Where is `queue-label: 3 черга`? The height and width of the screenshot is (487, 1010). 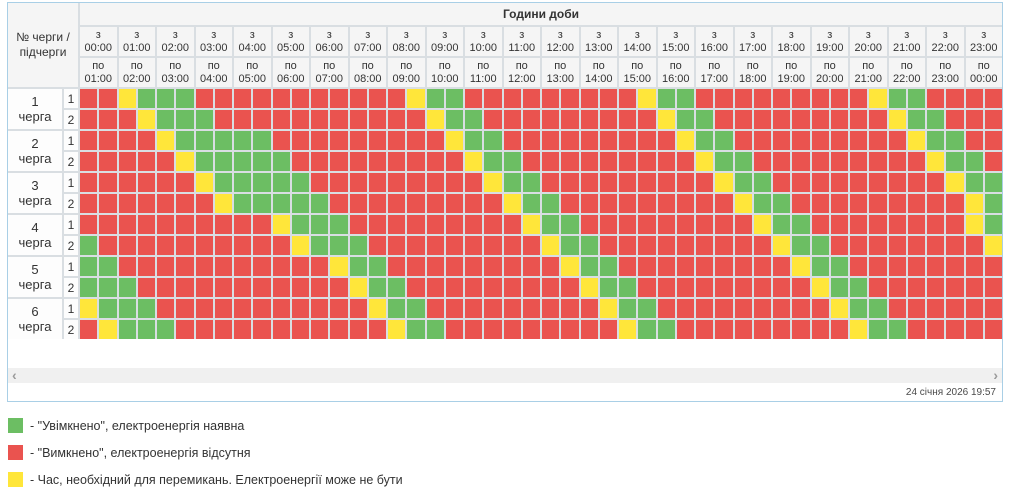
queue-label: 3 черга is located at coordinates (35, 193).